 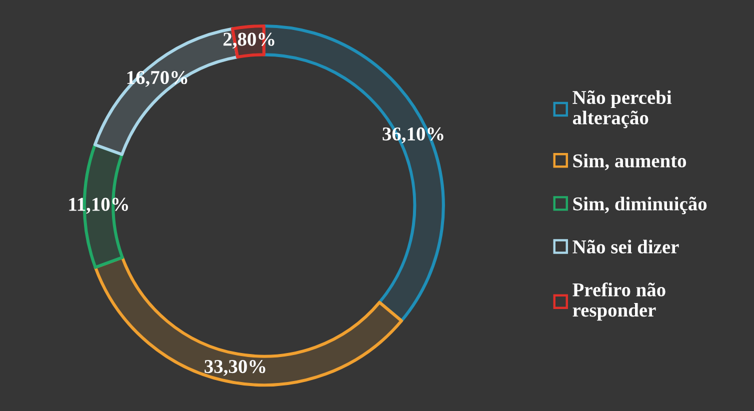 What do you see at coordinates (622, 109) in the screenshot?
I see `legend-label: Não percebi alteração` at bounding box center [622, 109].